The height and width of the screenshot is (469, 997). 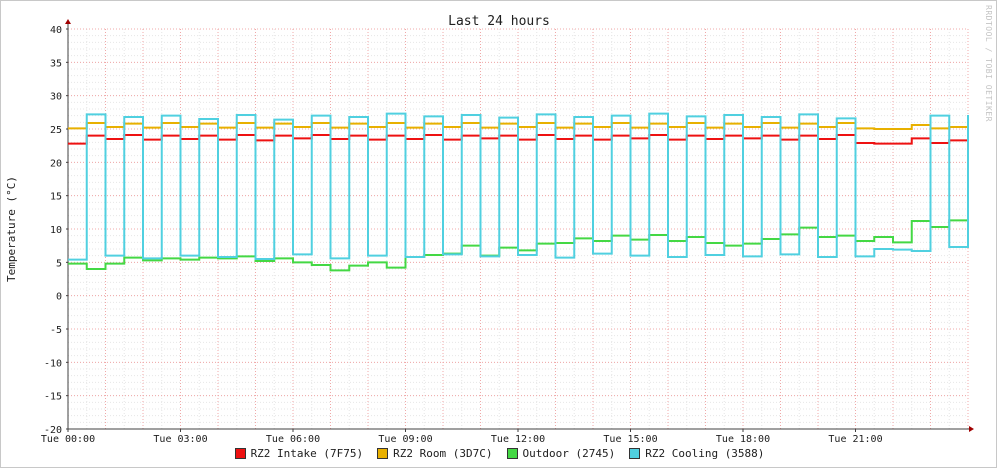 I want to click on x-tick-label: Tue 21:00, so click(x=855, y=439).